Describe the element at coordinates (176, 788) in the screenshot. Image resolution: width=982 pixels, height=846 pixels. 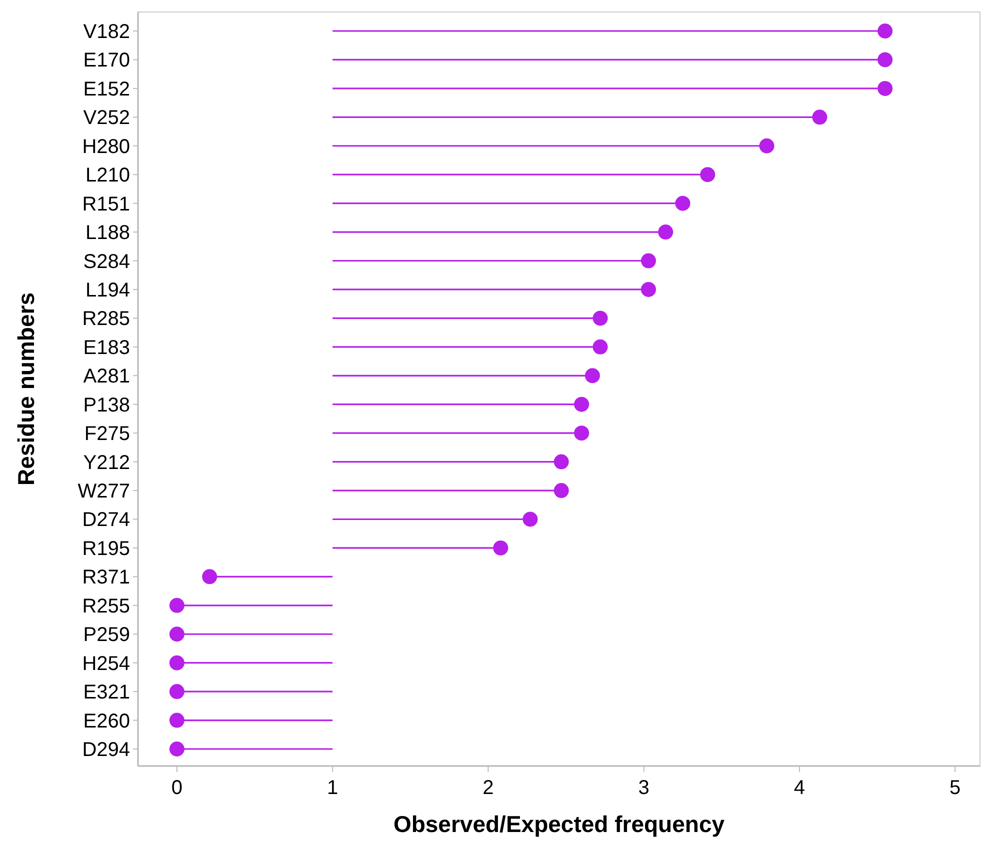
I see `x-tick-label: 0` at that location.